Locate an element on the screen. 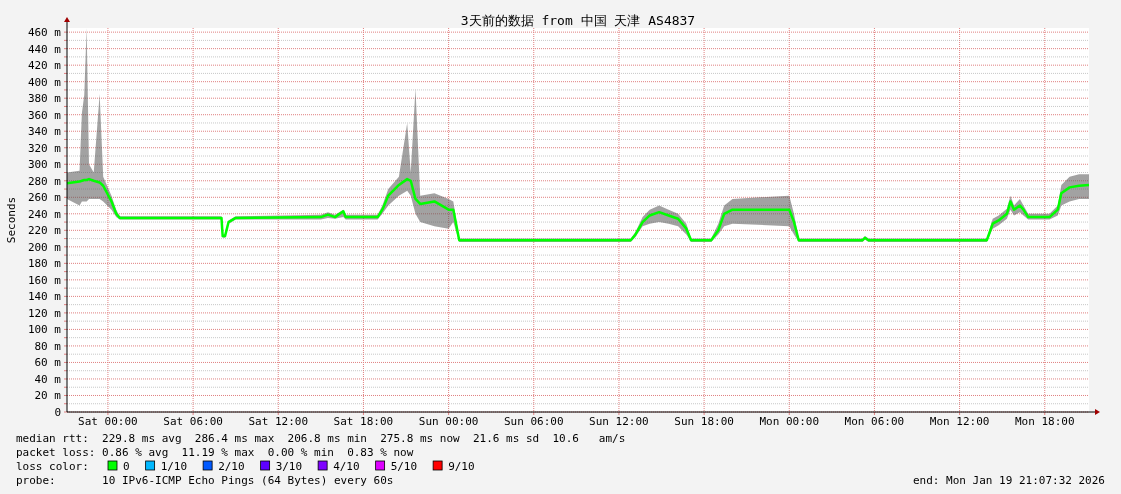 The width and height of the screenshot is (1121, 494). legend-label: 1/10 is located at coordinates (174, 466).